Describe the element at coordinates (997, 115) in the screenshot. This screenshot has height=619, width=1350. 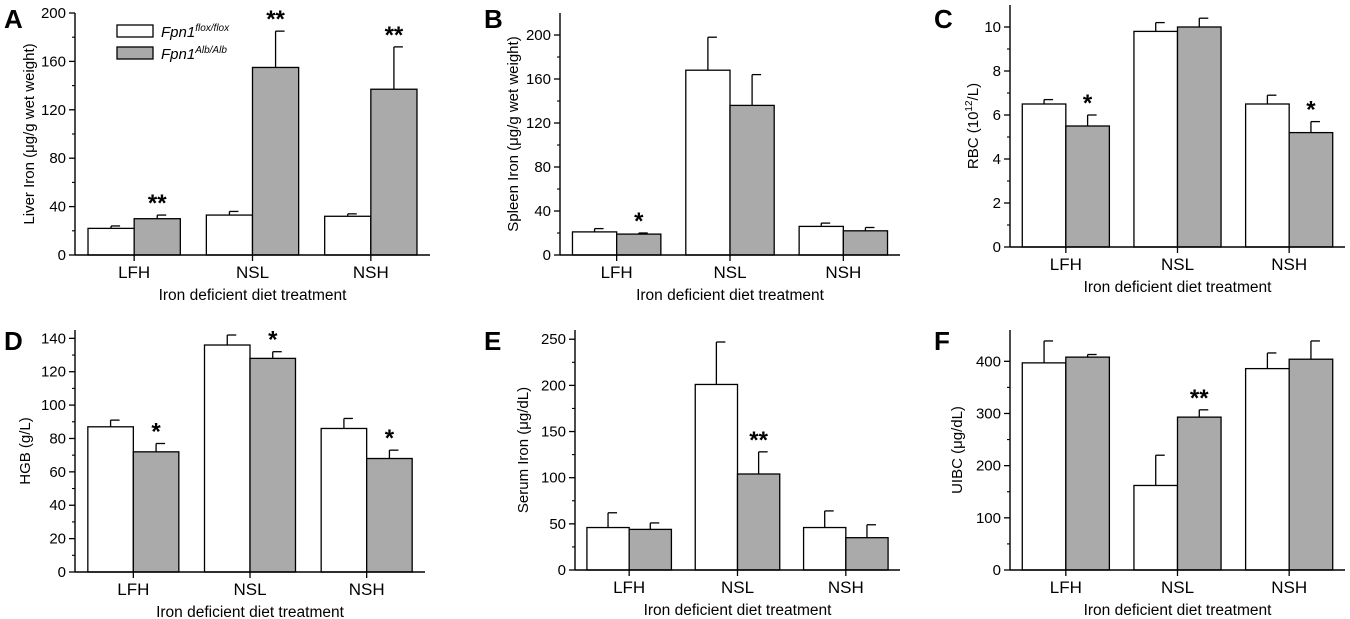
I see `y-tick-label-6: 6` at that location.